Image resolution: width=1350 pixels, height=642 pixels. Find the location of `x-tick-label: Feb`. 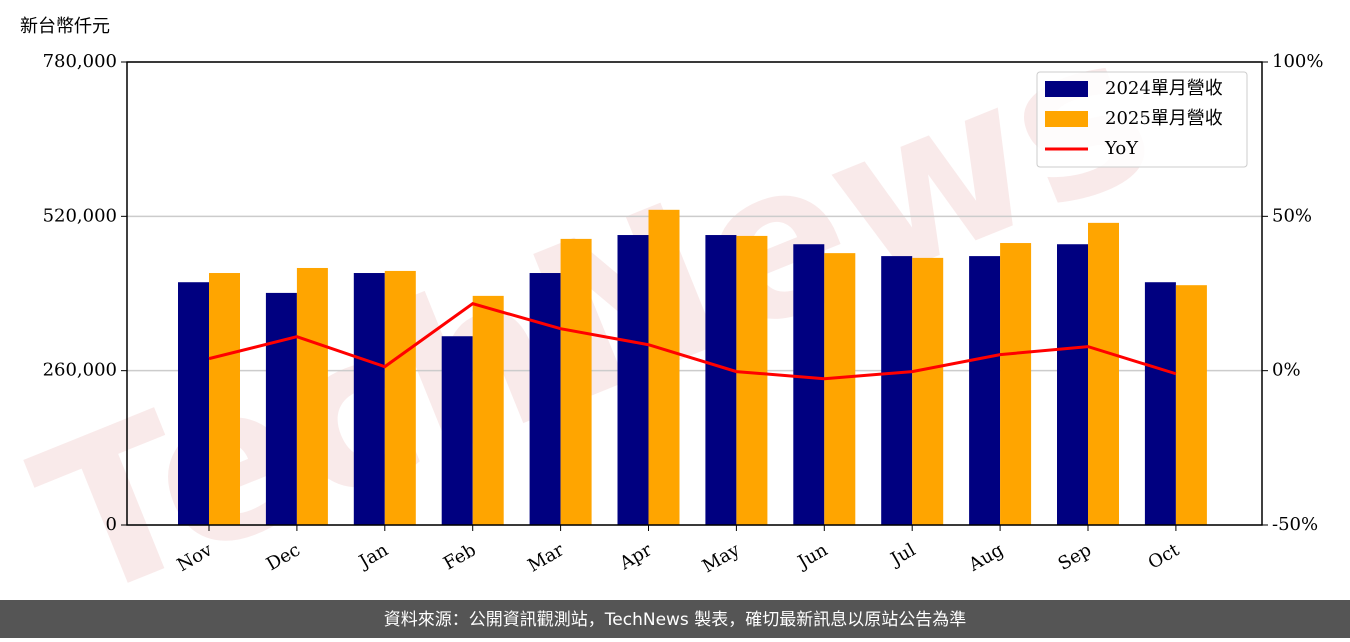

x-tick-label: Feb is located at coordinates (460, 556).